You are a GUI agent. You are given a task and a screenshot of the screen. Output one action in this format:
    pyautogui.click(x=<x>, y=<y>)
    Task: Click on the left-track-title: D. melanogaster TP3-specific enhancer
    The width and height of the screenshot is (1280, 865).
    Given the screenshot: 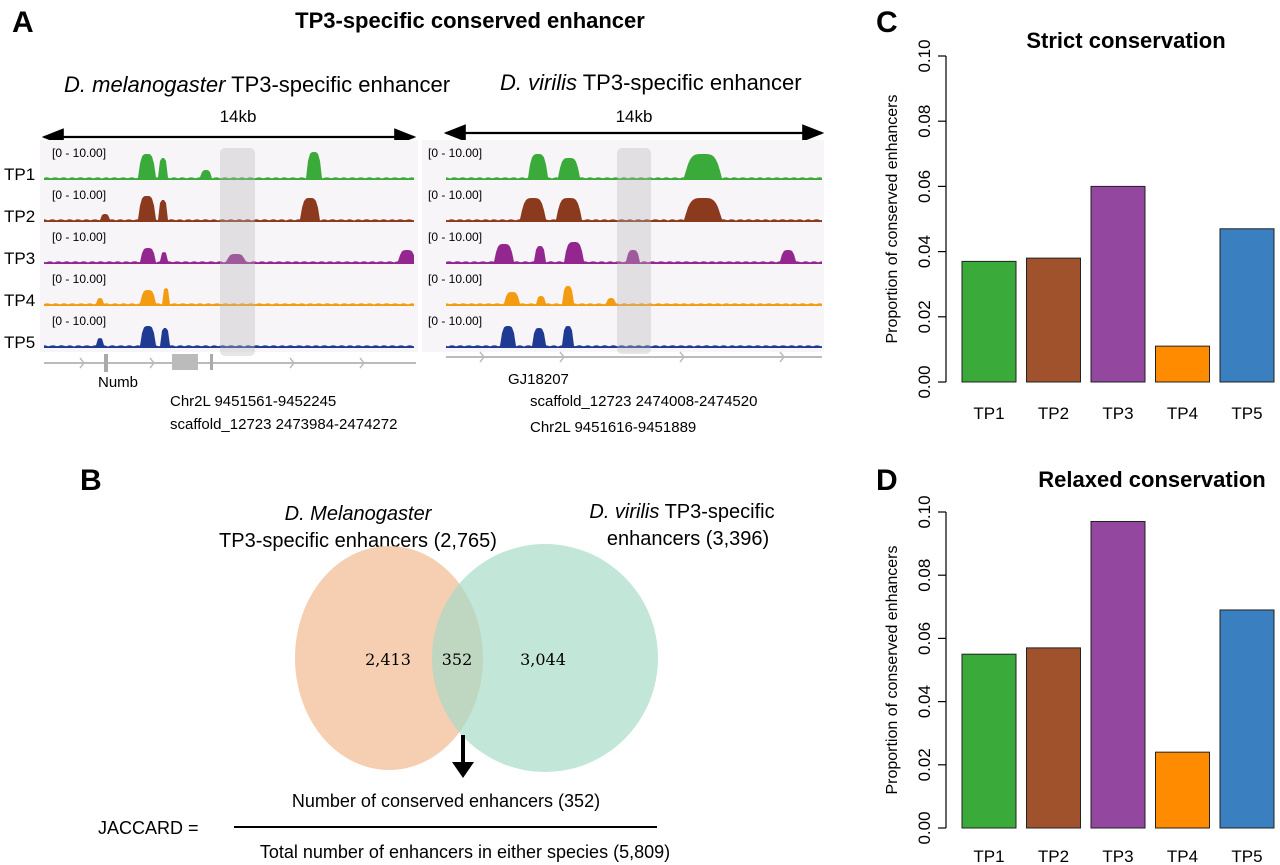 What is the action you would take?
    pyautogui.click(x=257, y=84)
    